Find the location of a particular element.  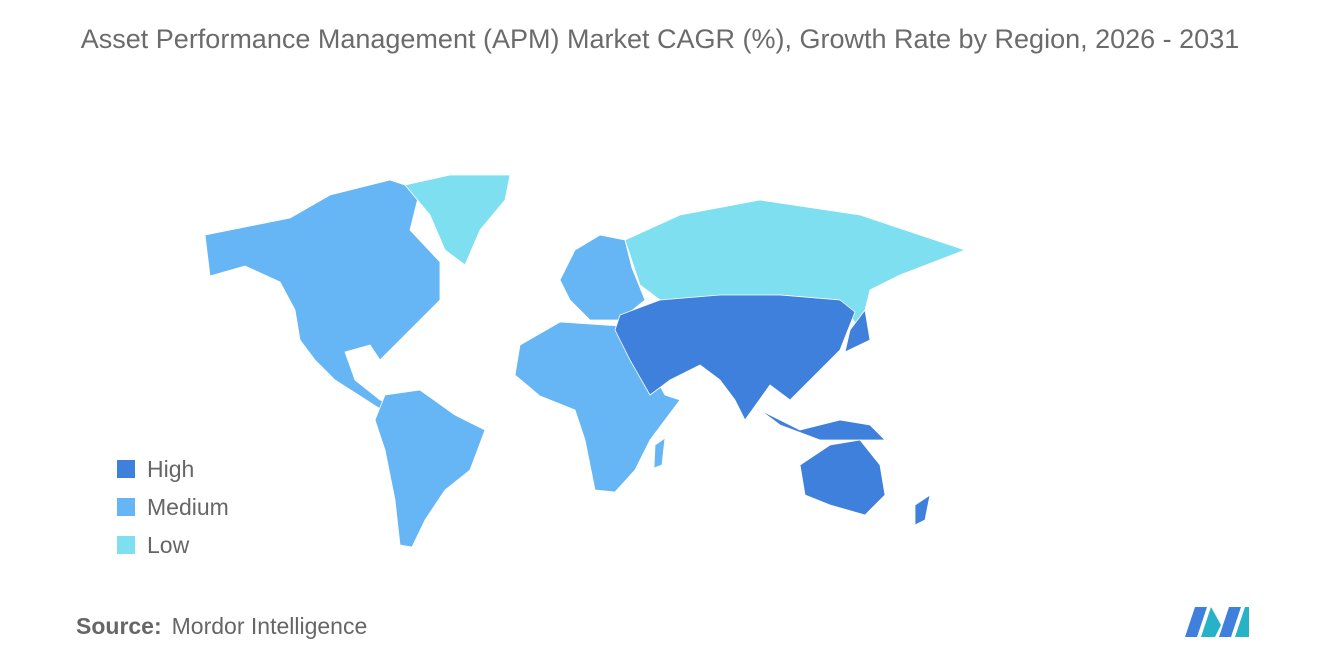

north-america is located at coordinates (322, 296).